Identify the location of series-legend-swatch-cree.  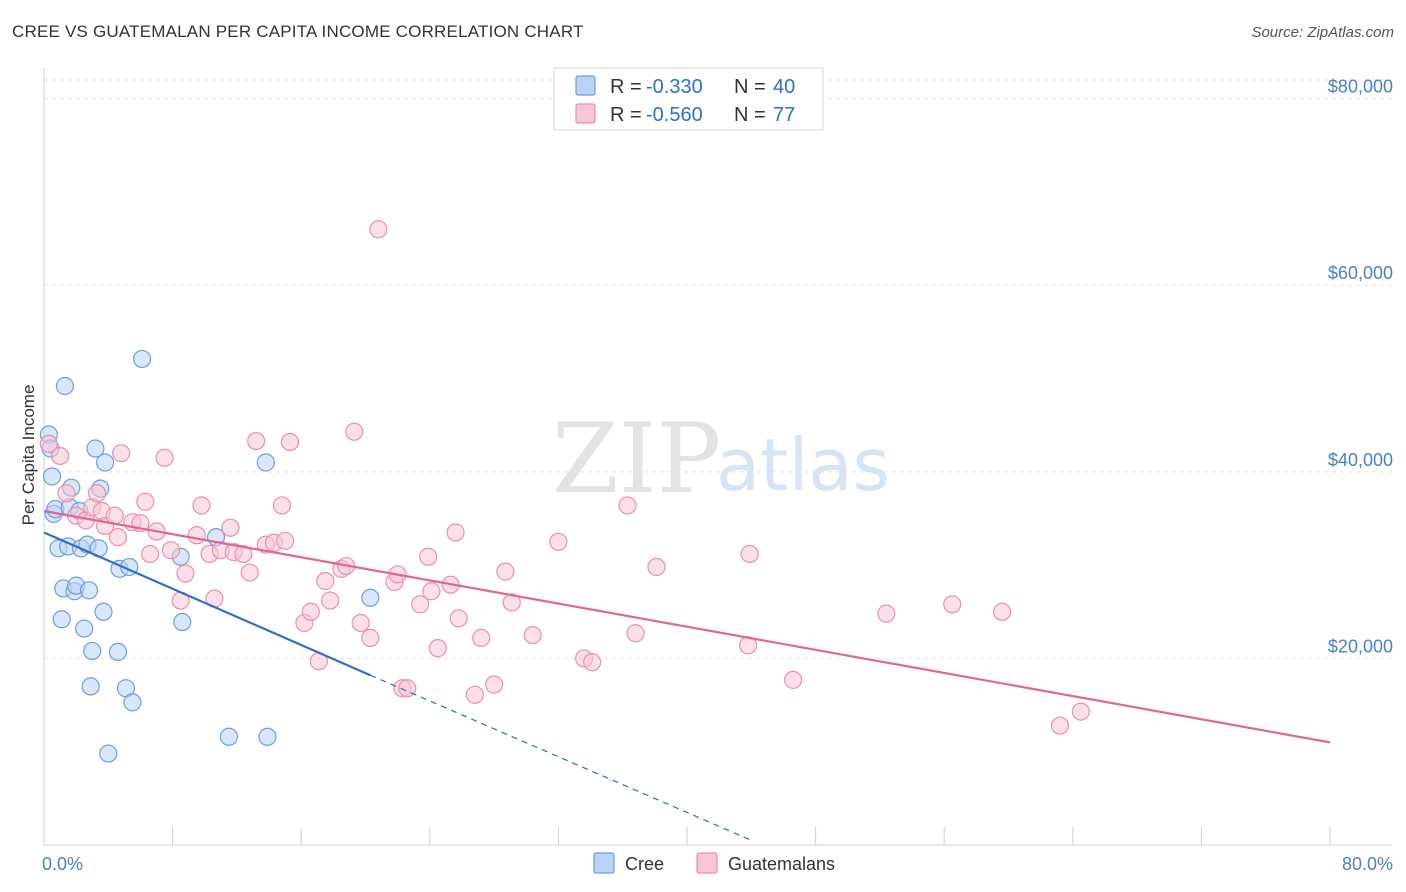
(604, 863).